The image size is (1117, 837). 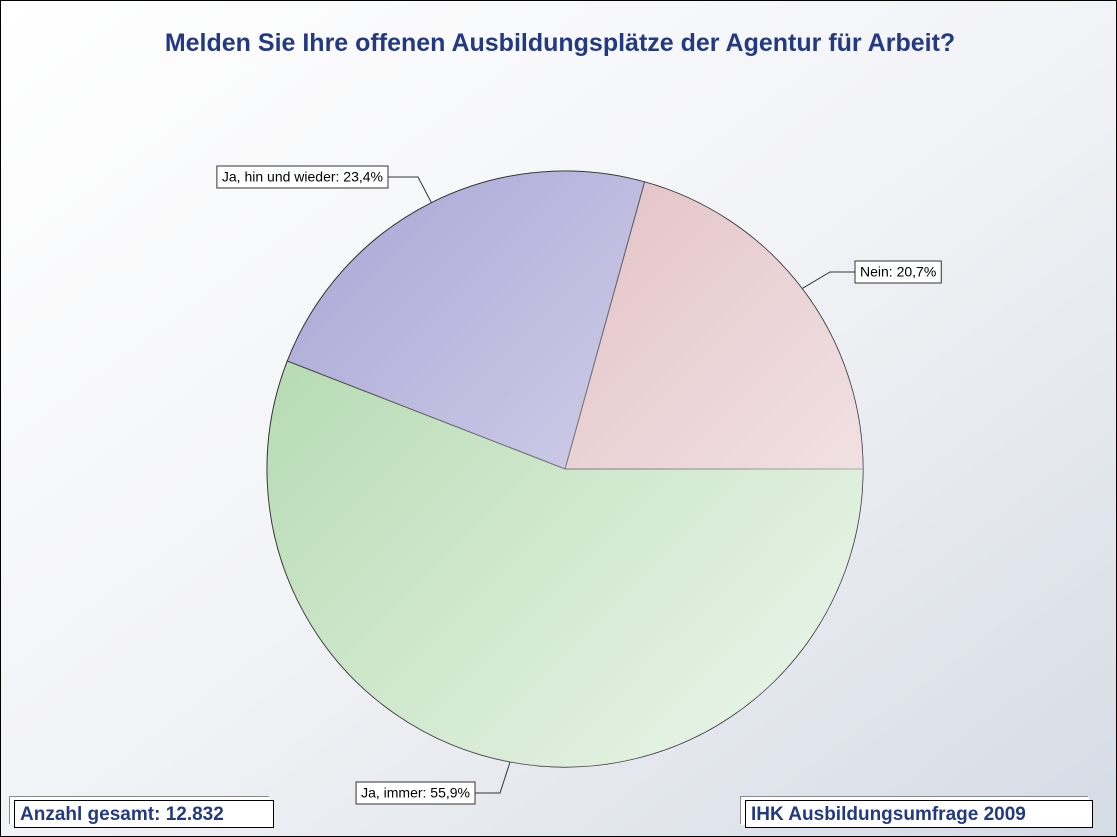 I want to click on data-label: Ja, hin und wieder: 23,4%, so click(x=302, y=177).